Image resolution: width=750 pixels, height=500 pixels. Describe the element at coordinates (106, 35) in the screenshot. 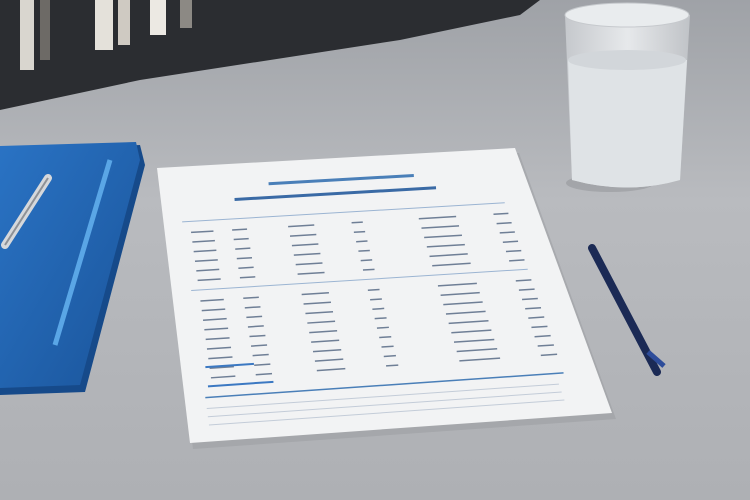

I see `books` at that location.